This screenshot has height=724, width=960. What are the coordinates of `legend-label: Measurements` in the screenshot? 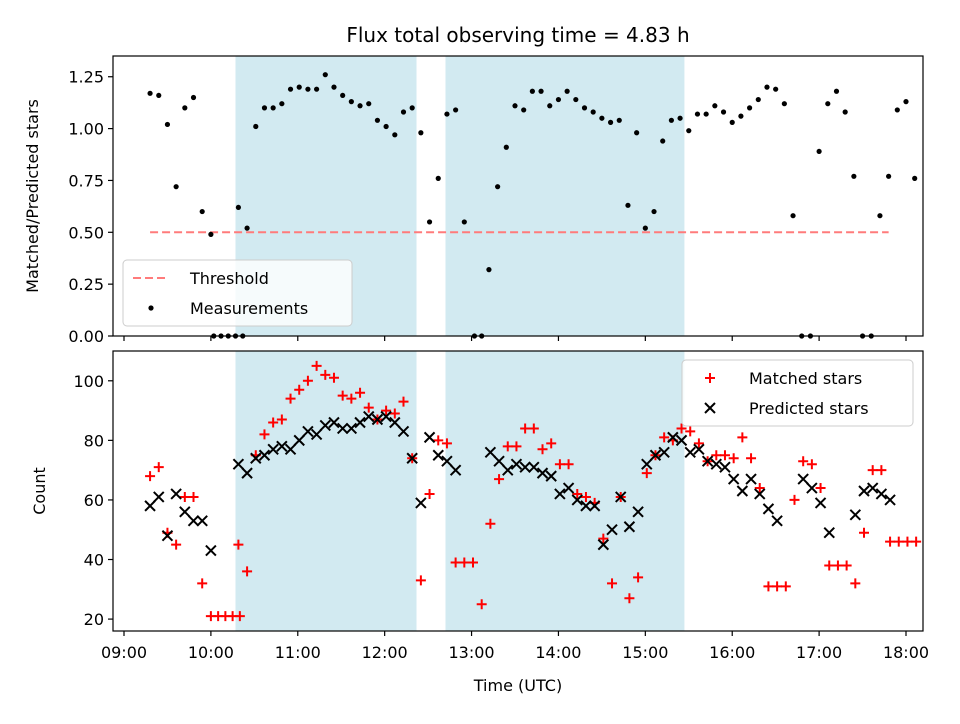 It's located at (249, 308).